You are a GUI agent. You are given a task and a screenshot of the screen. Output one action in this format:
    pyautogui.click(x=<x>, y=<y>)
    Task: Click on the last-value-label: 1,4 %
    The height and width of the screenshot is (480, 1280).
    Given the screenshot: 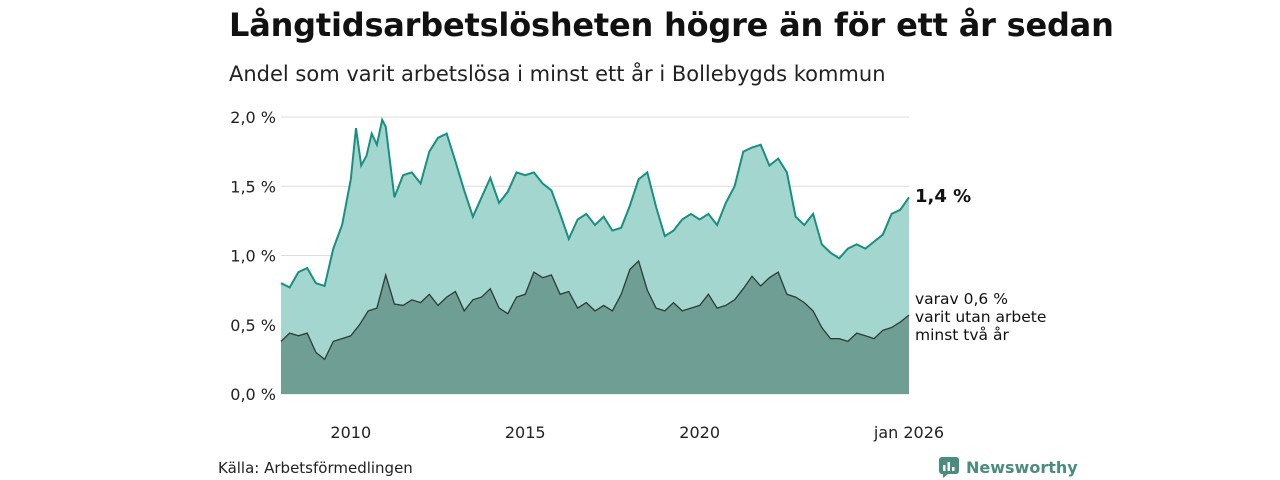 What is the action you would take?
    pyautogui.click(x=943, y=196)
    